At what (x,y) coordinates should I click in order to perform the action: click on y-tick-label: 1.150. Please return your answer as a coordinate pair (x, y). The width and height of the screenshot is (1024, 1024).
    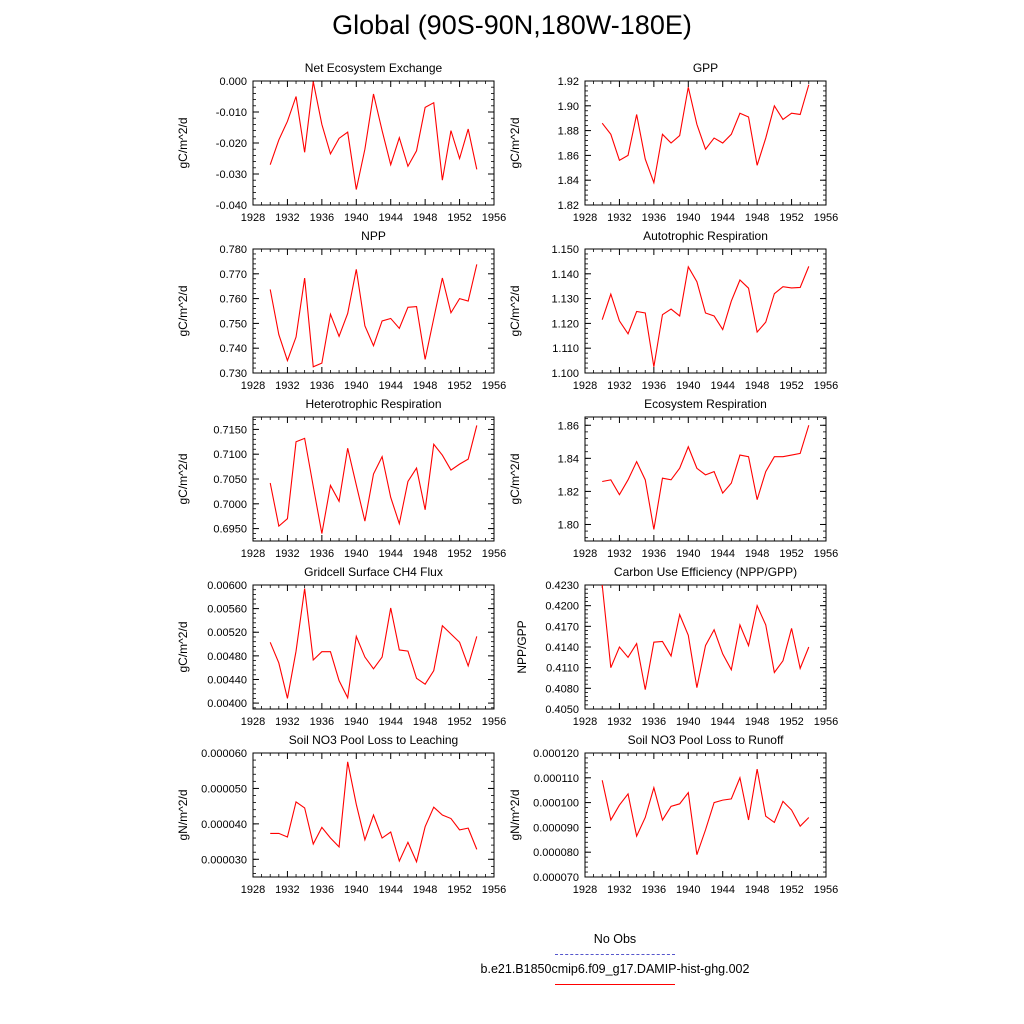
    Looking at the image, I should click on (565, 250).